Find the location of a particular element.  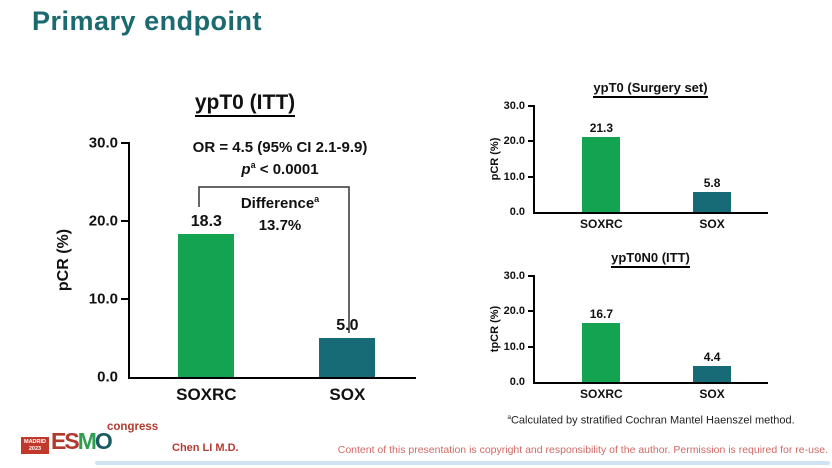

bar-soxrc: 21.3 is located at coordinates (601, 159).